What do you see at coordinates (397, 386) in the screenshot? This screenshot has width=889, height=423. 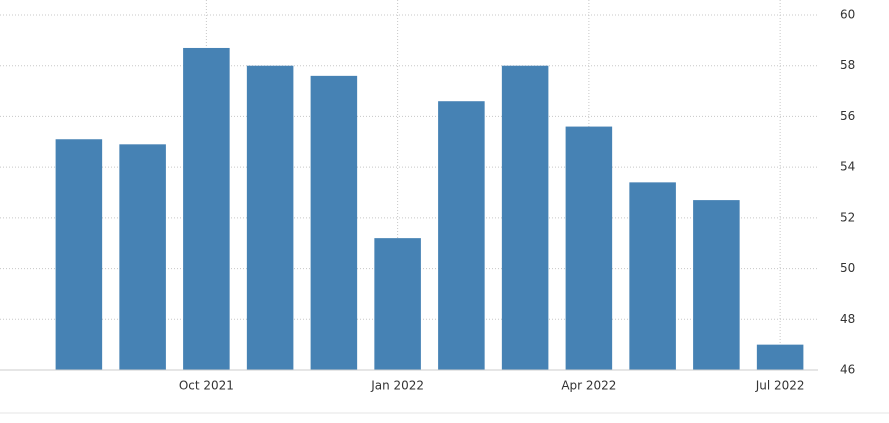 I see `x-tick-label: Jan 2022` at bounding box center [397, 386].